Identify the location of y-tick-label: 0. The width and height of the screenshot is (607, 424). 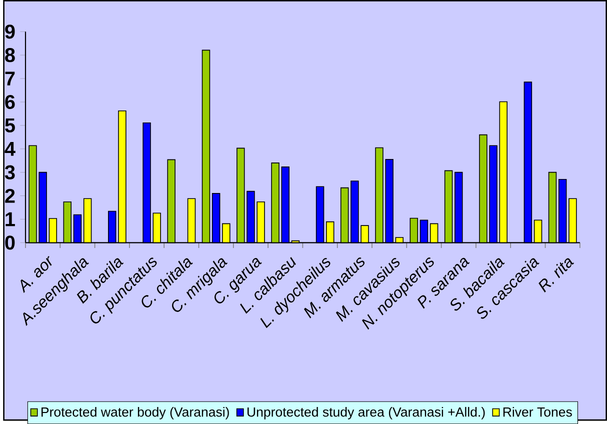
(10, 243).